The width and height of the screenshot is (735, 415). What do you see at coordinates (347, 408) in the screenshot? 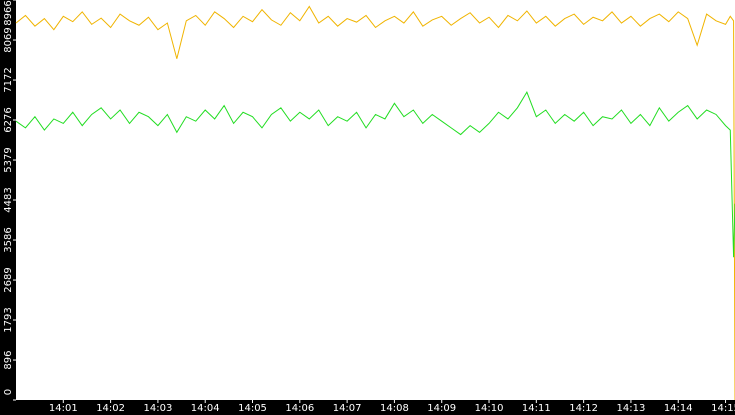
I see `x-tick-label: 14:07` at bounding box center [347, 408].